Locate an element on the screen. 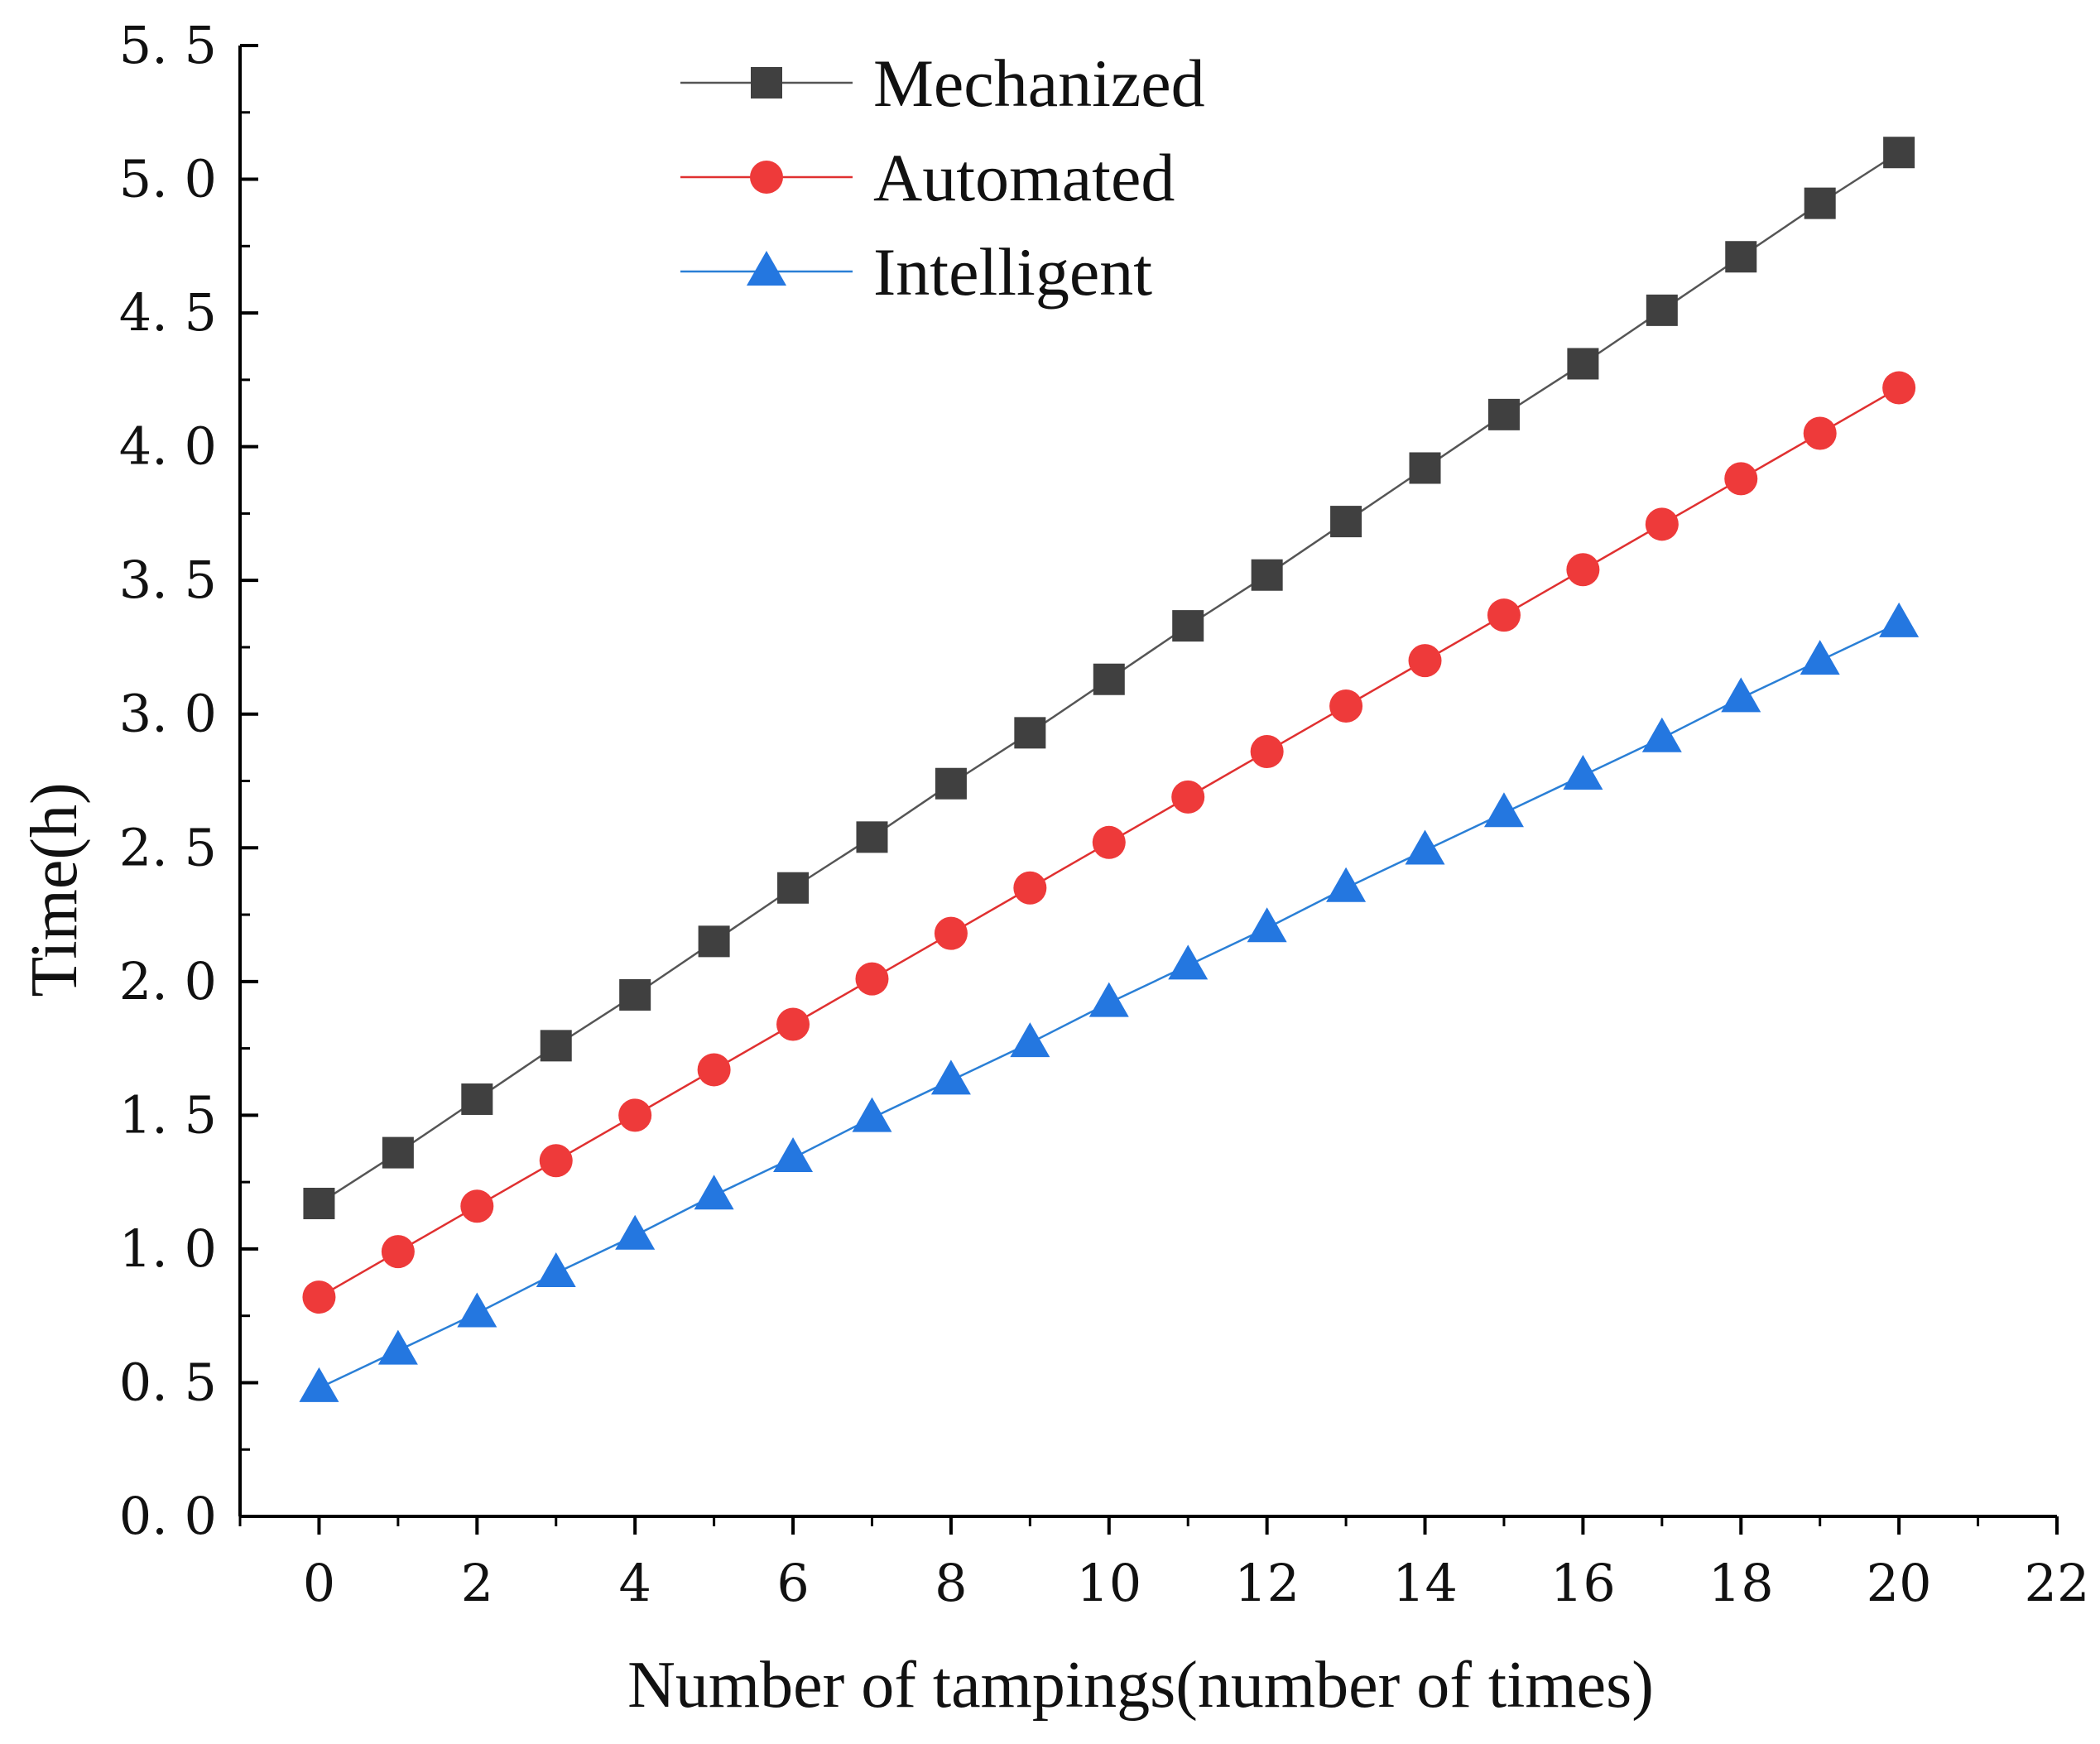 This screenshot has width=2100, height=1744. legend-marker-mechanized is located at coordinates (766, 82).